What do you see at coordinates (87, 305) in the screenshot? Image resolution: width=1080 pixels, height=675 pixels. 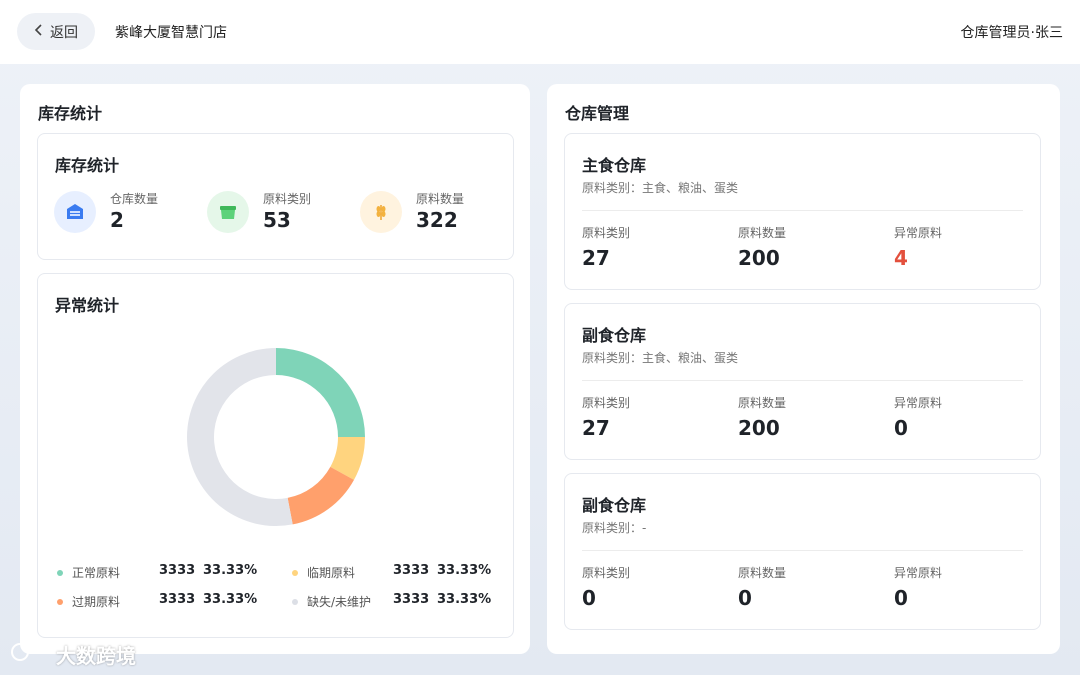 I see `card-title: 异常统计` at bounding box center [87, 305].